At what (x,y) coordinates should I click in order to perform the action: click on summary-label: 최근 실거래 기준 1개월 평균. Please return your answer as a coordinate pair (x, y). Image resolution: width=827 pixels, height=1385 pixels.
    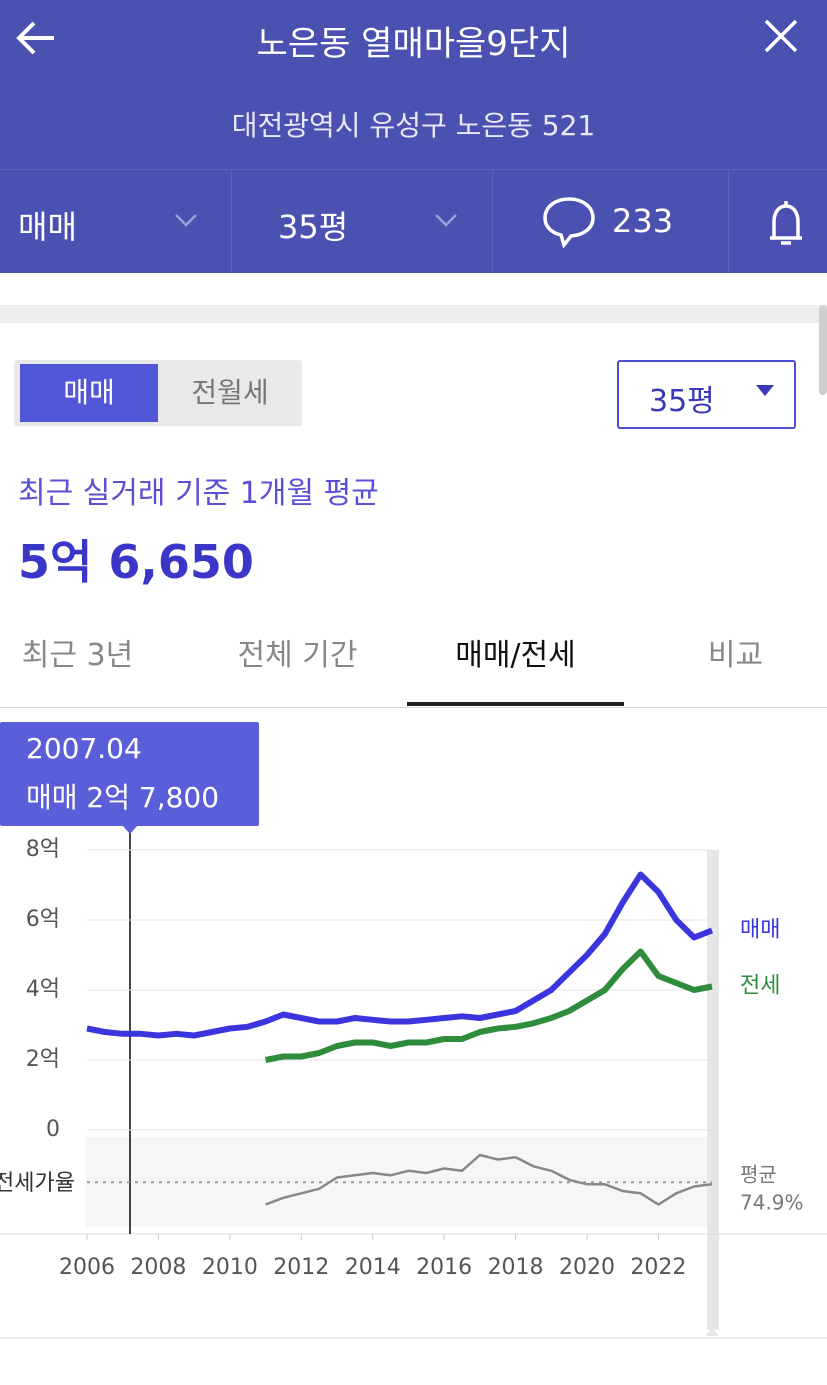
    Looking at the image, I should click on (198, 493).